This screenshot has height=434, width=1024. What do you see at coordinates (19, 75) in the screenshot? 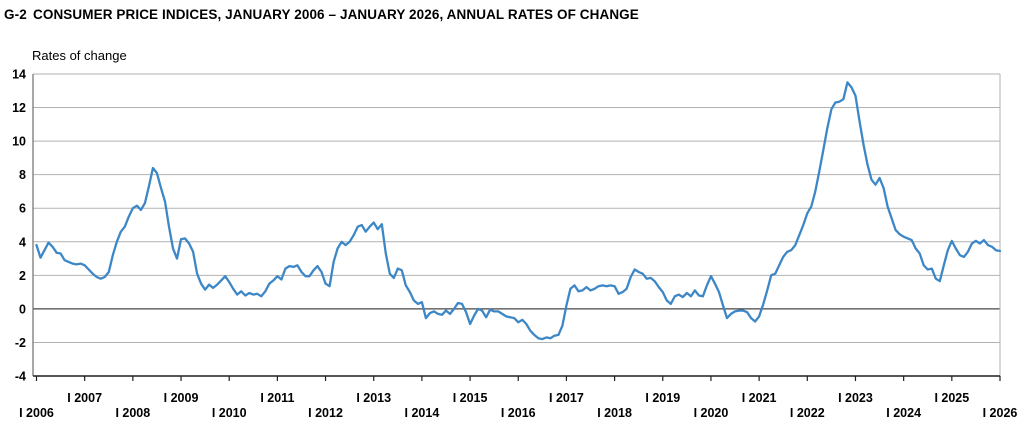
I see `y-tick-label: 14` at bounding box center [19, 75].